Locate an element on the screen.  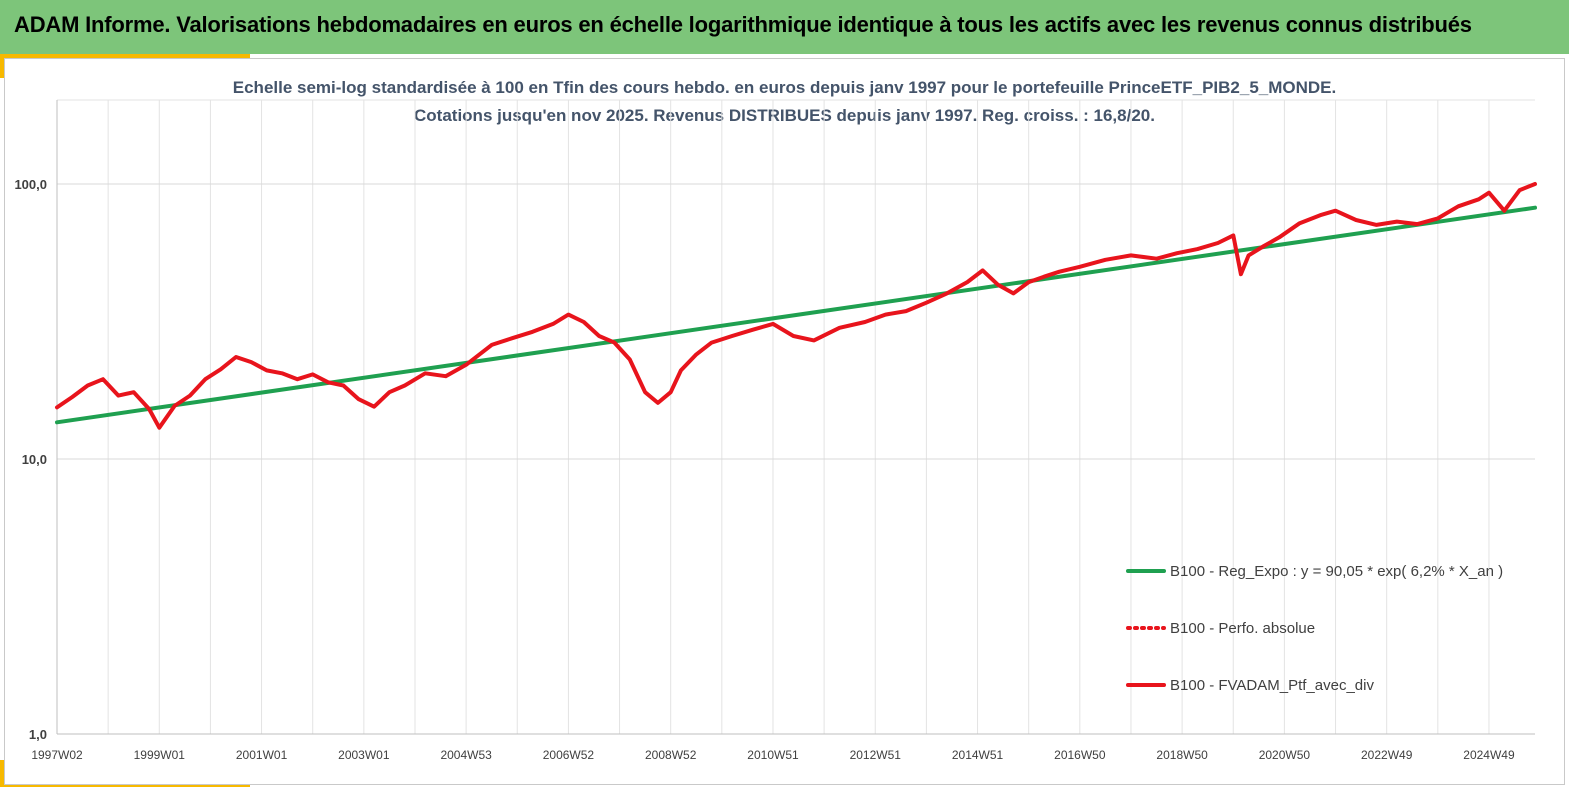
x-tick-label: 2018W50 is located at coordinates (1182, 755).